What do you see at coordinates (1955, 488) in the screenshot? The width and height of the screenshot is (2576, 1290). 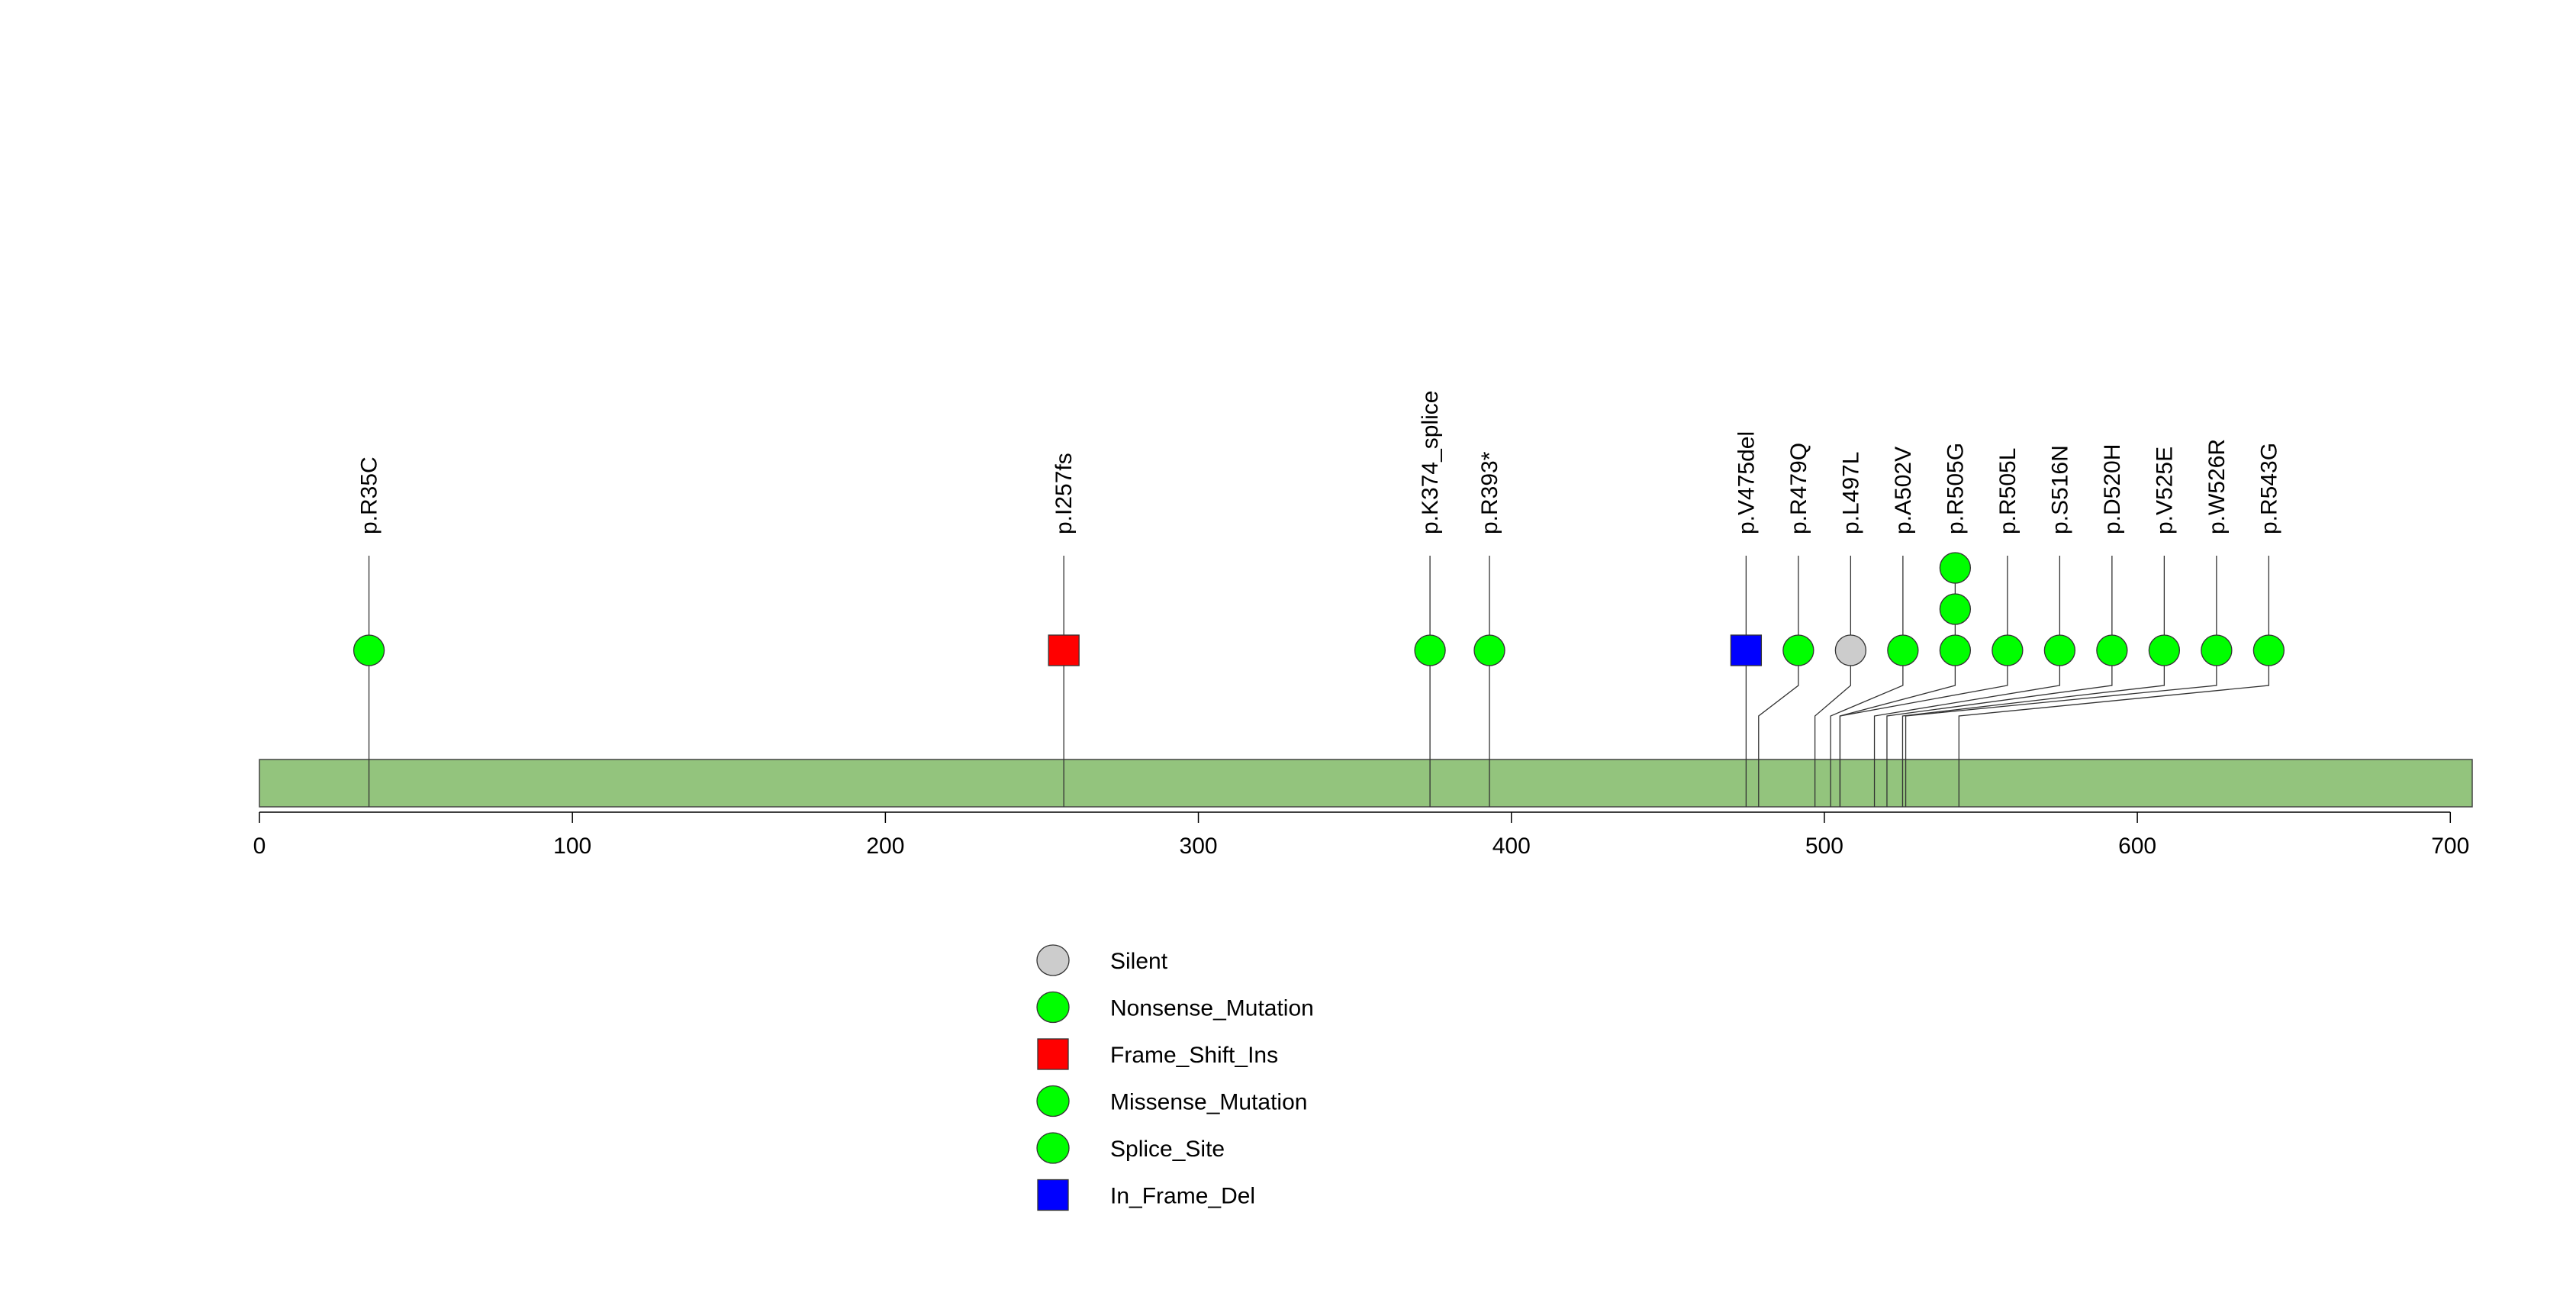 I see `mutation-label: p.R505G` at bounding box center [1955, 488].